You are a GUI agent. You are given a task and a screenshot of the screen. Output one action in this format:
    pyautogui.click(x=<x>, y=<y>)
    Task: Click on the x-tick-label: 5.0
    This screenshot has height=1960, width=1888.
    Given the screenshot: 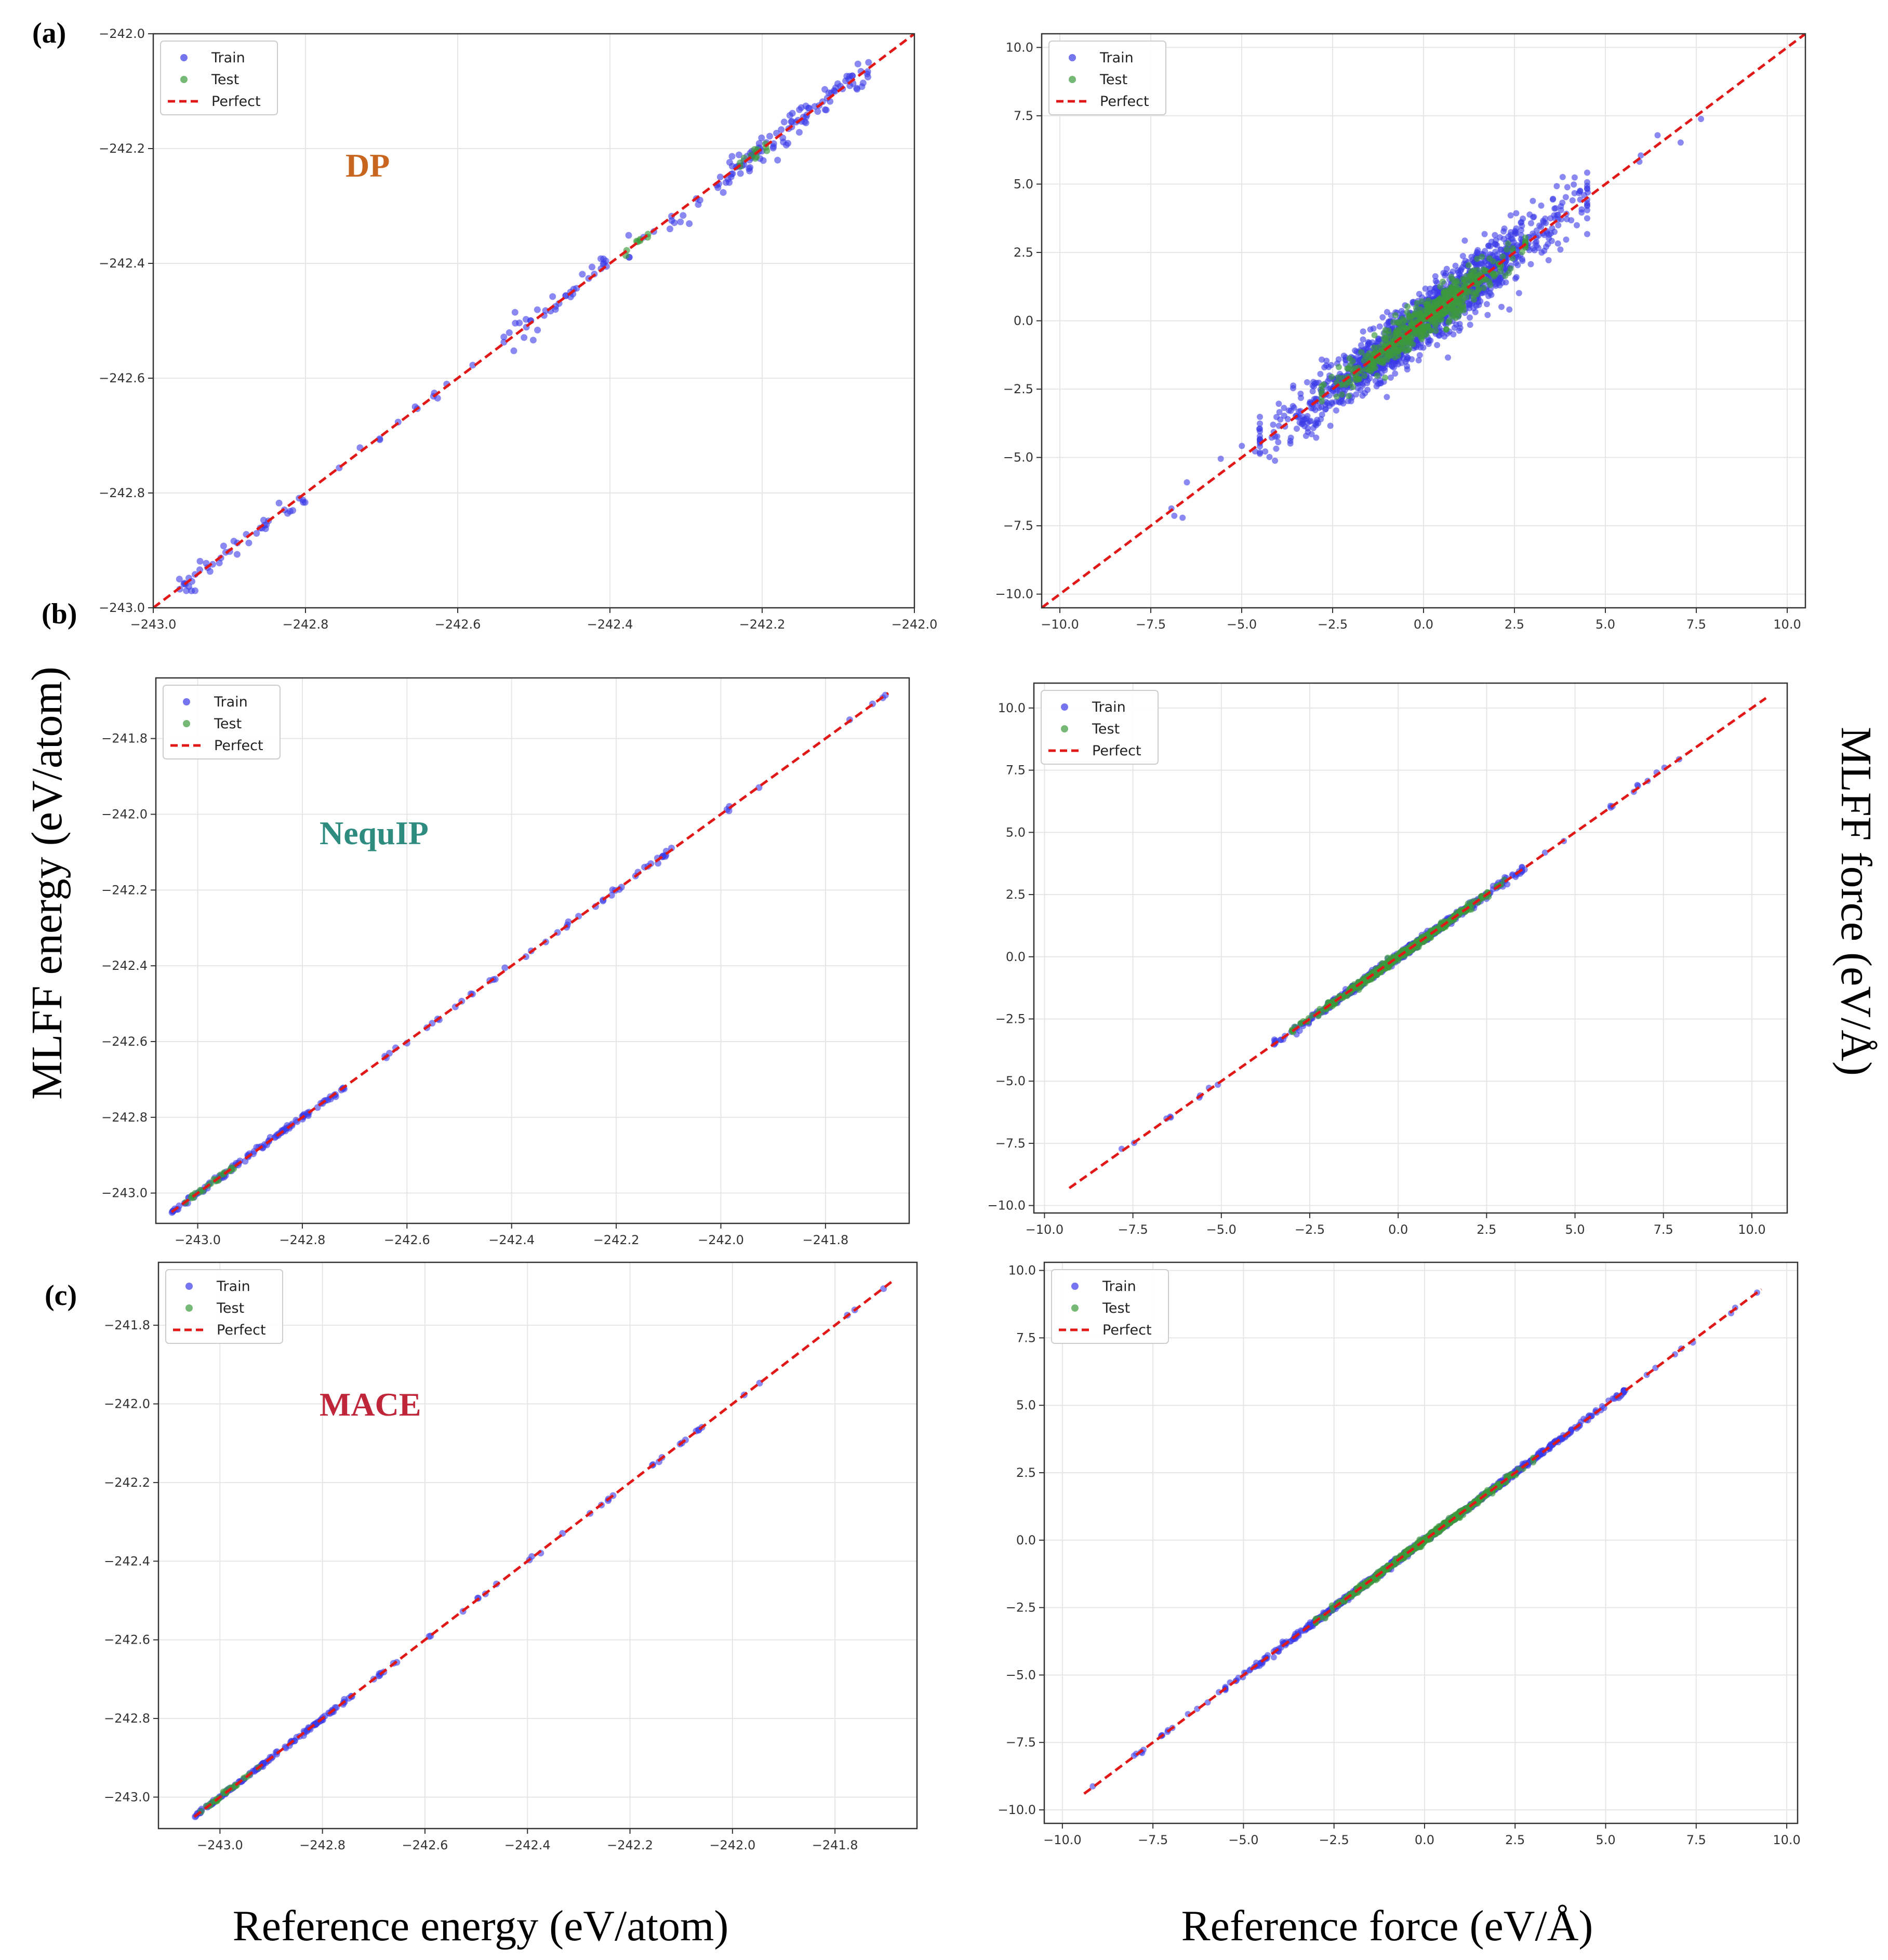 What is the action you would take?
    pyautogui.click(x=1605, y=624)
    